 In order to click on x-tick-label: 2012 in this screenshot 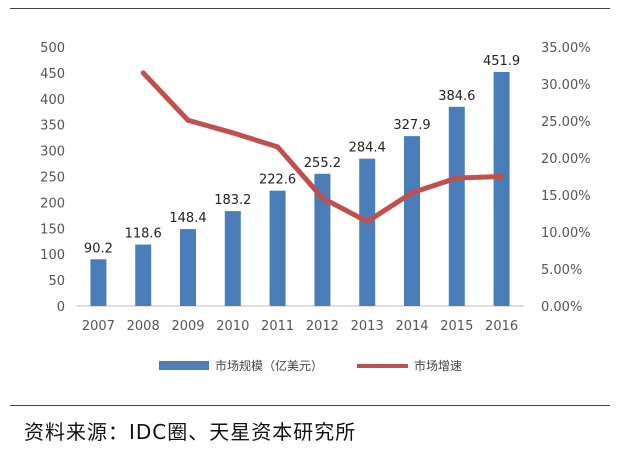, I will do `click(322, 326)`.